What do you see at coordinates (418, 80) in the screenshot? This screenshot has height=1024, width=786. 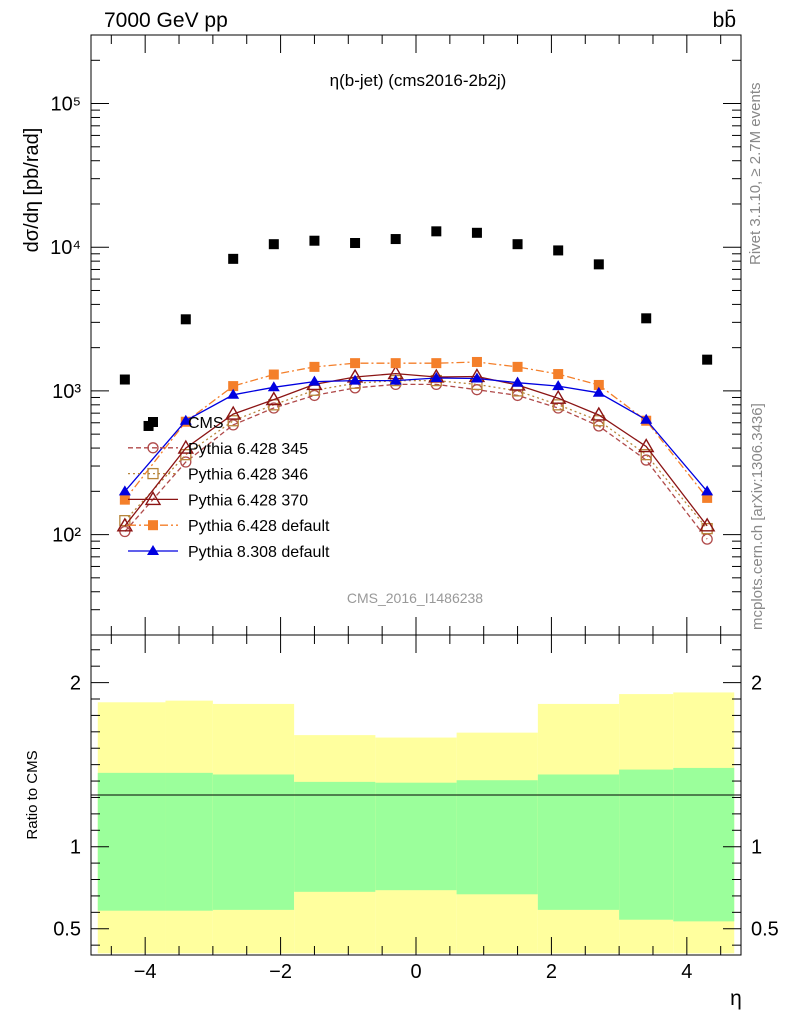 I see `main-plot-title: η(b-jet) (cms2016-2b2j)` at bounding box center [418, 80].